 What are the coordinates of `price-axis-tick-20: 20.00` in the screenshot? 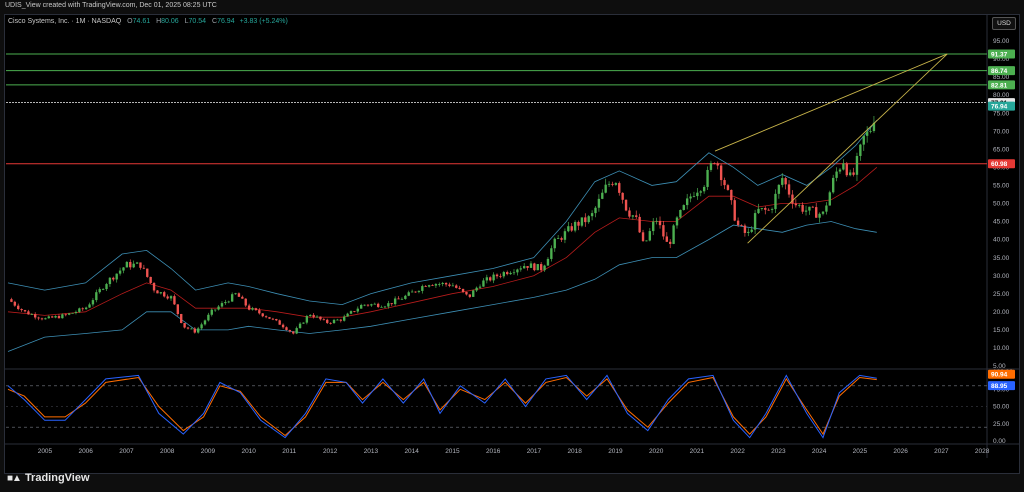 It's located at (1001, 312).